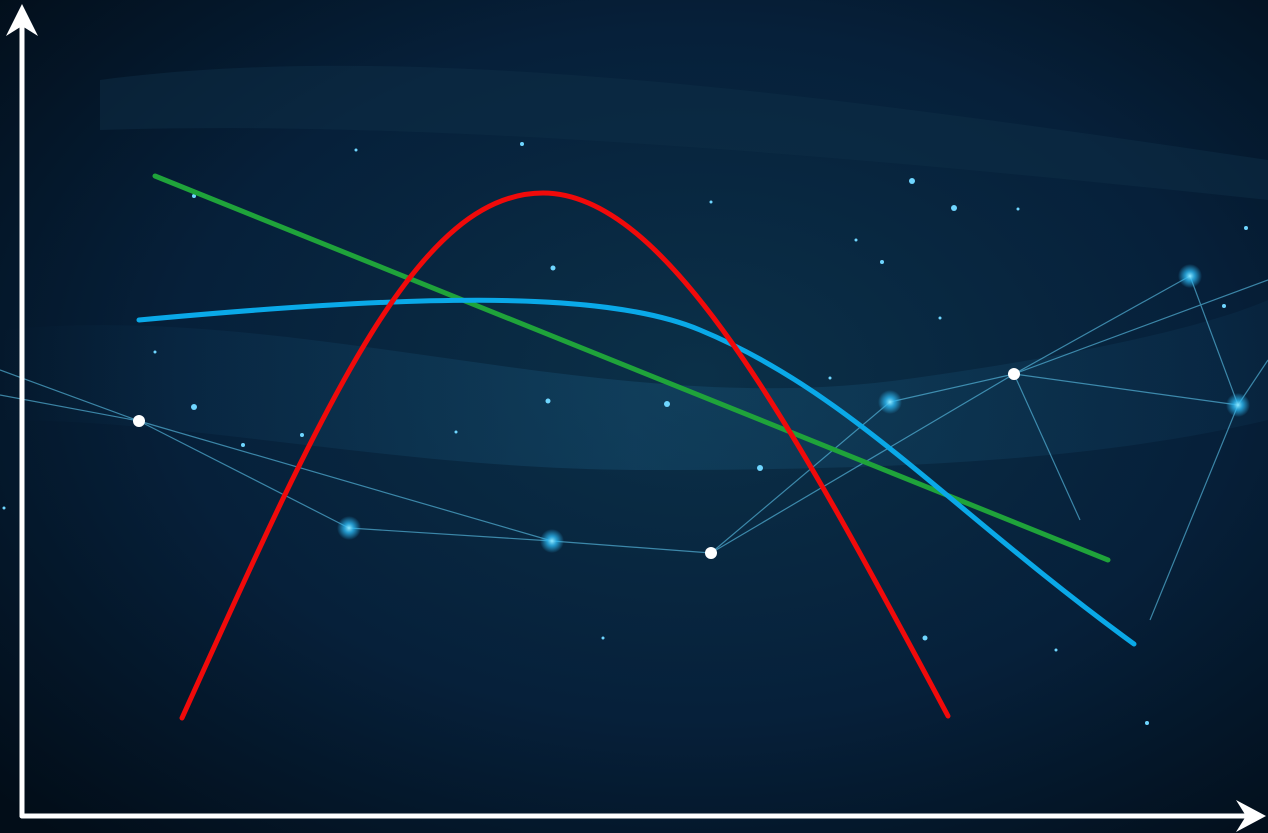  What do you see at coordinates (684, 132) in the screenshot?
I see `haze-band` at bounding box center [684, 132].